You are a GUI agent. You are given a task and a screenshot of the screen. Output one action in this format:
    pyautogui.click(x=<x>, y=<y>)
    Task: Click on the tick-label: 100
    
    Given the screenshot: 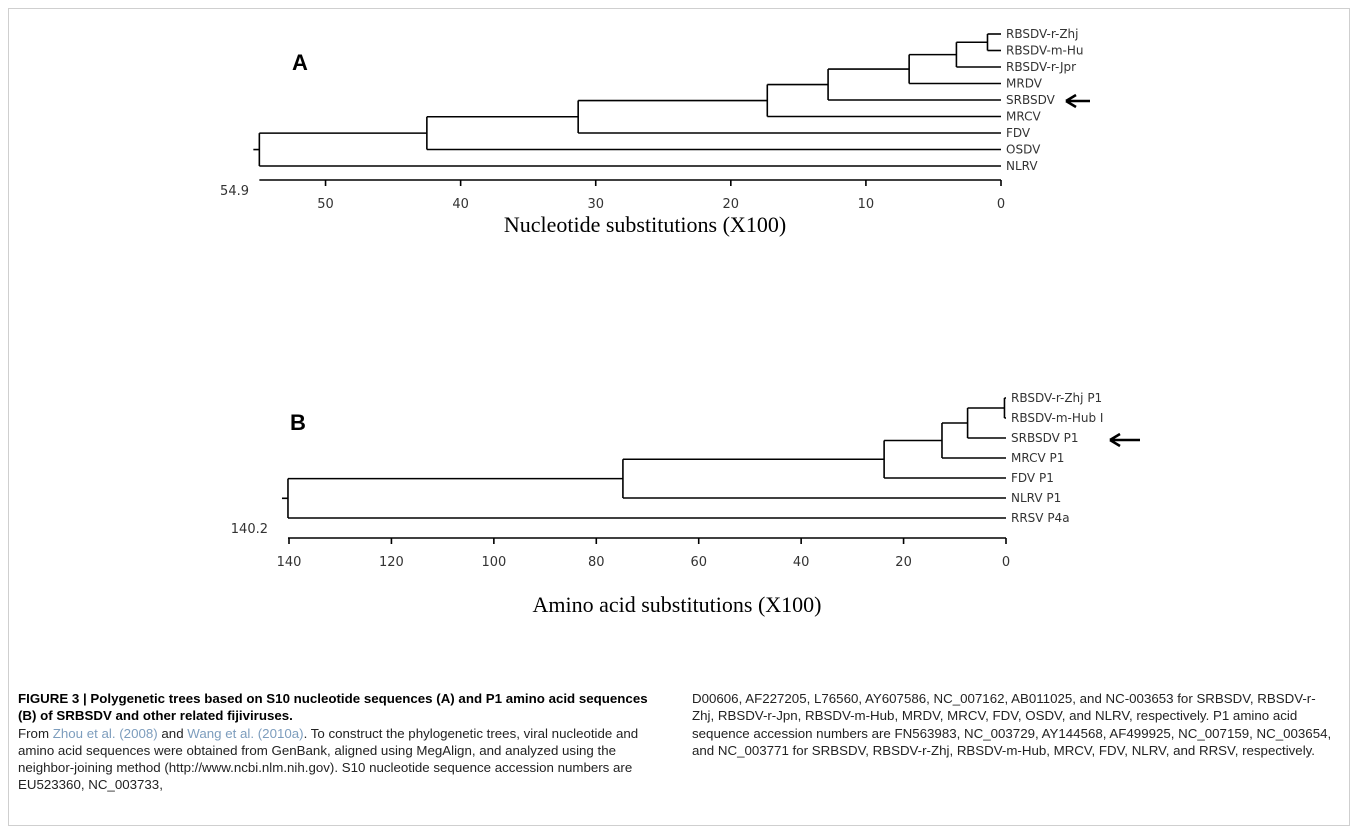 What is the action you would take?
    pyautogui.click(x=493, y=562)
    